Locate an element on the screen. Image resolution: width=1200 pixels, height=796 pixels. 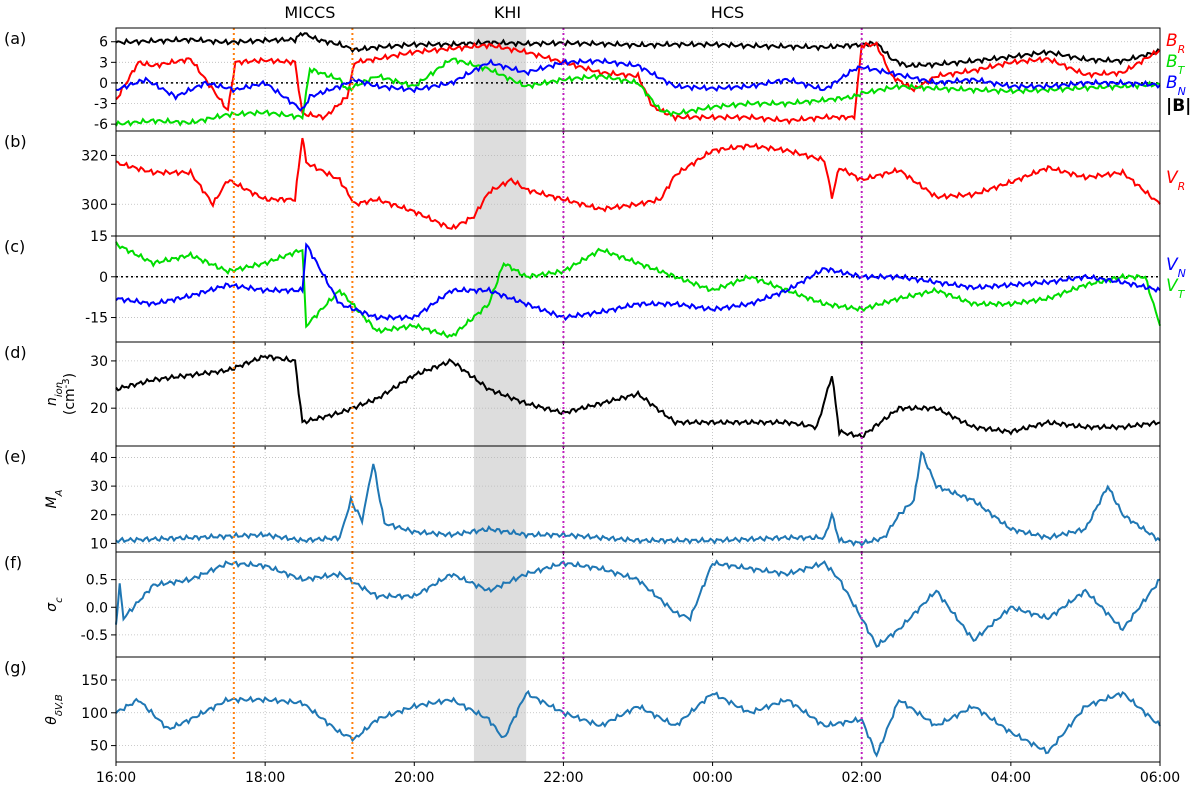
y-tick-label: 3 is located at coordinates (103, 63).